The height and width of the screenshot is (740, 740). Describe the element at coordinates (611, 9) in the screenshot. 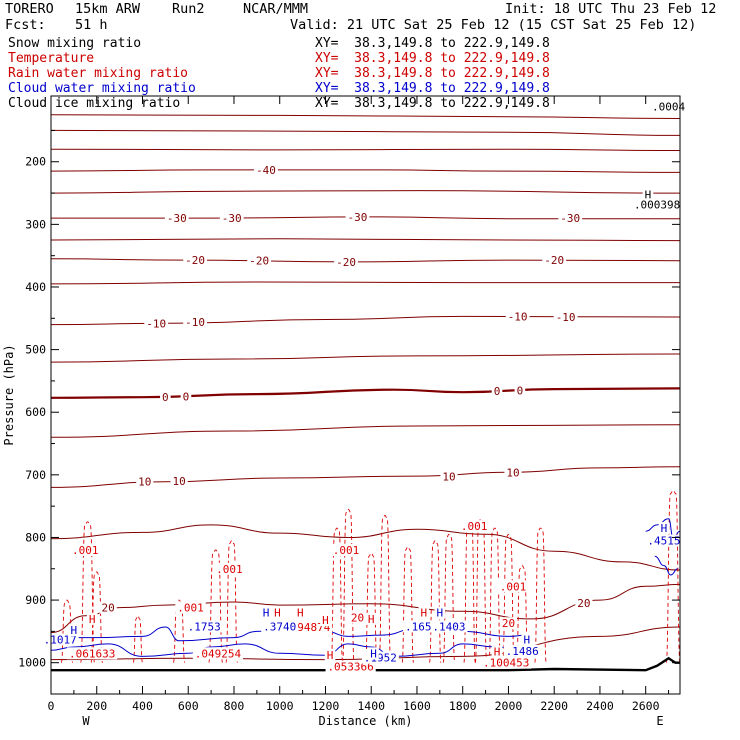

I see `init-time: Init: 18 UTC Thu 23 Feb 12` at that location.